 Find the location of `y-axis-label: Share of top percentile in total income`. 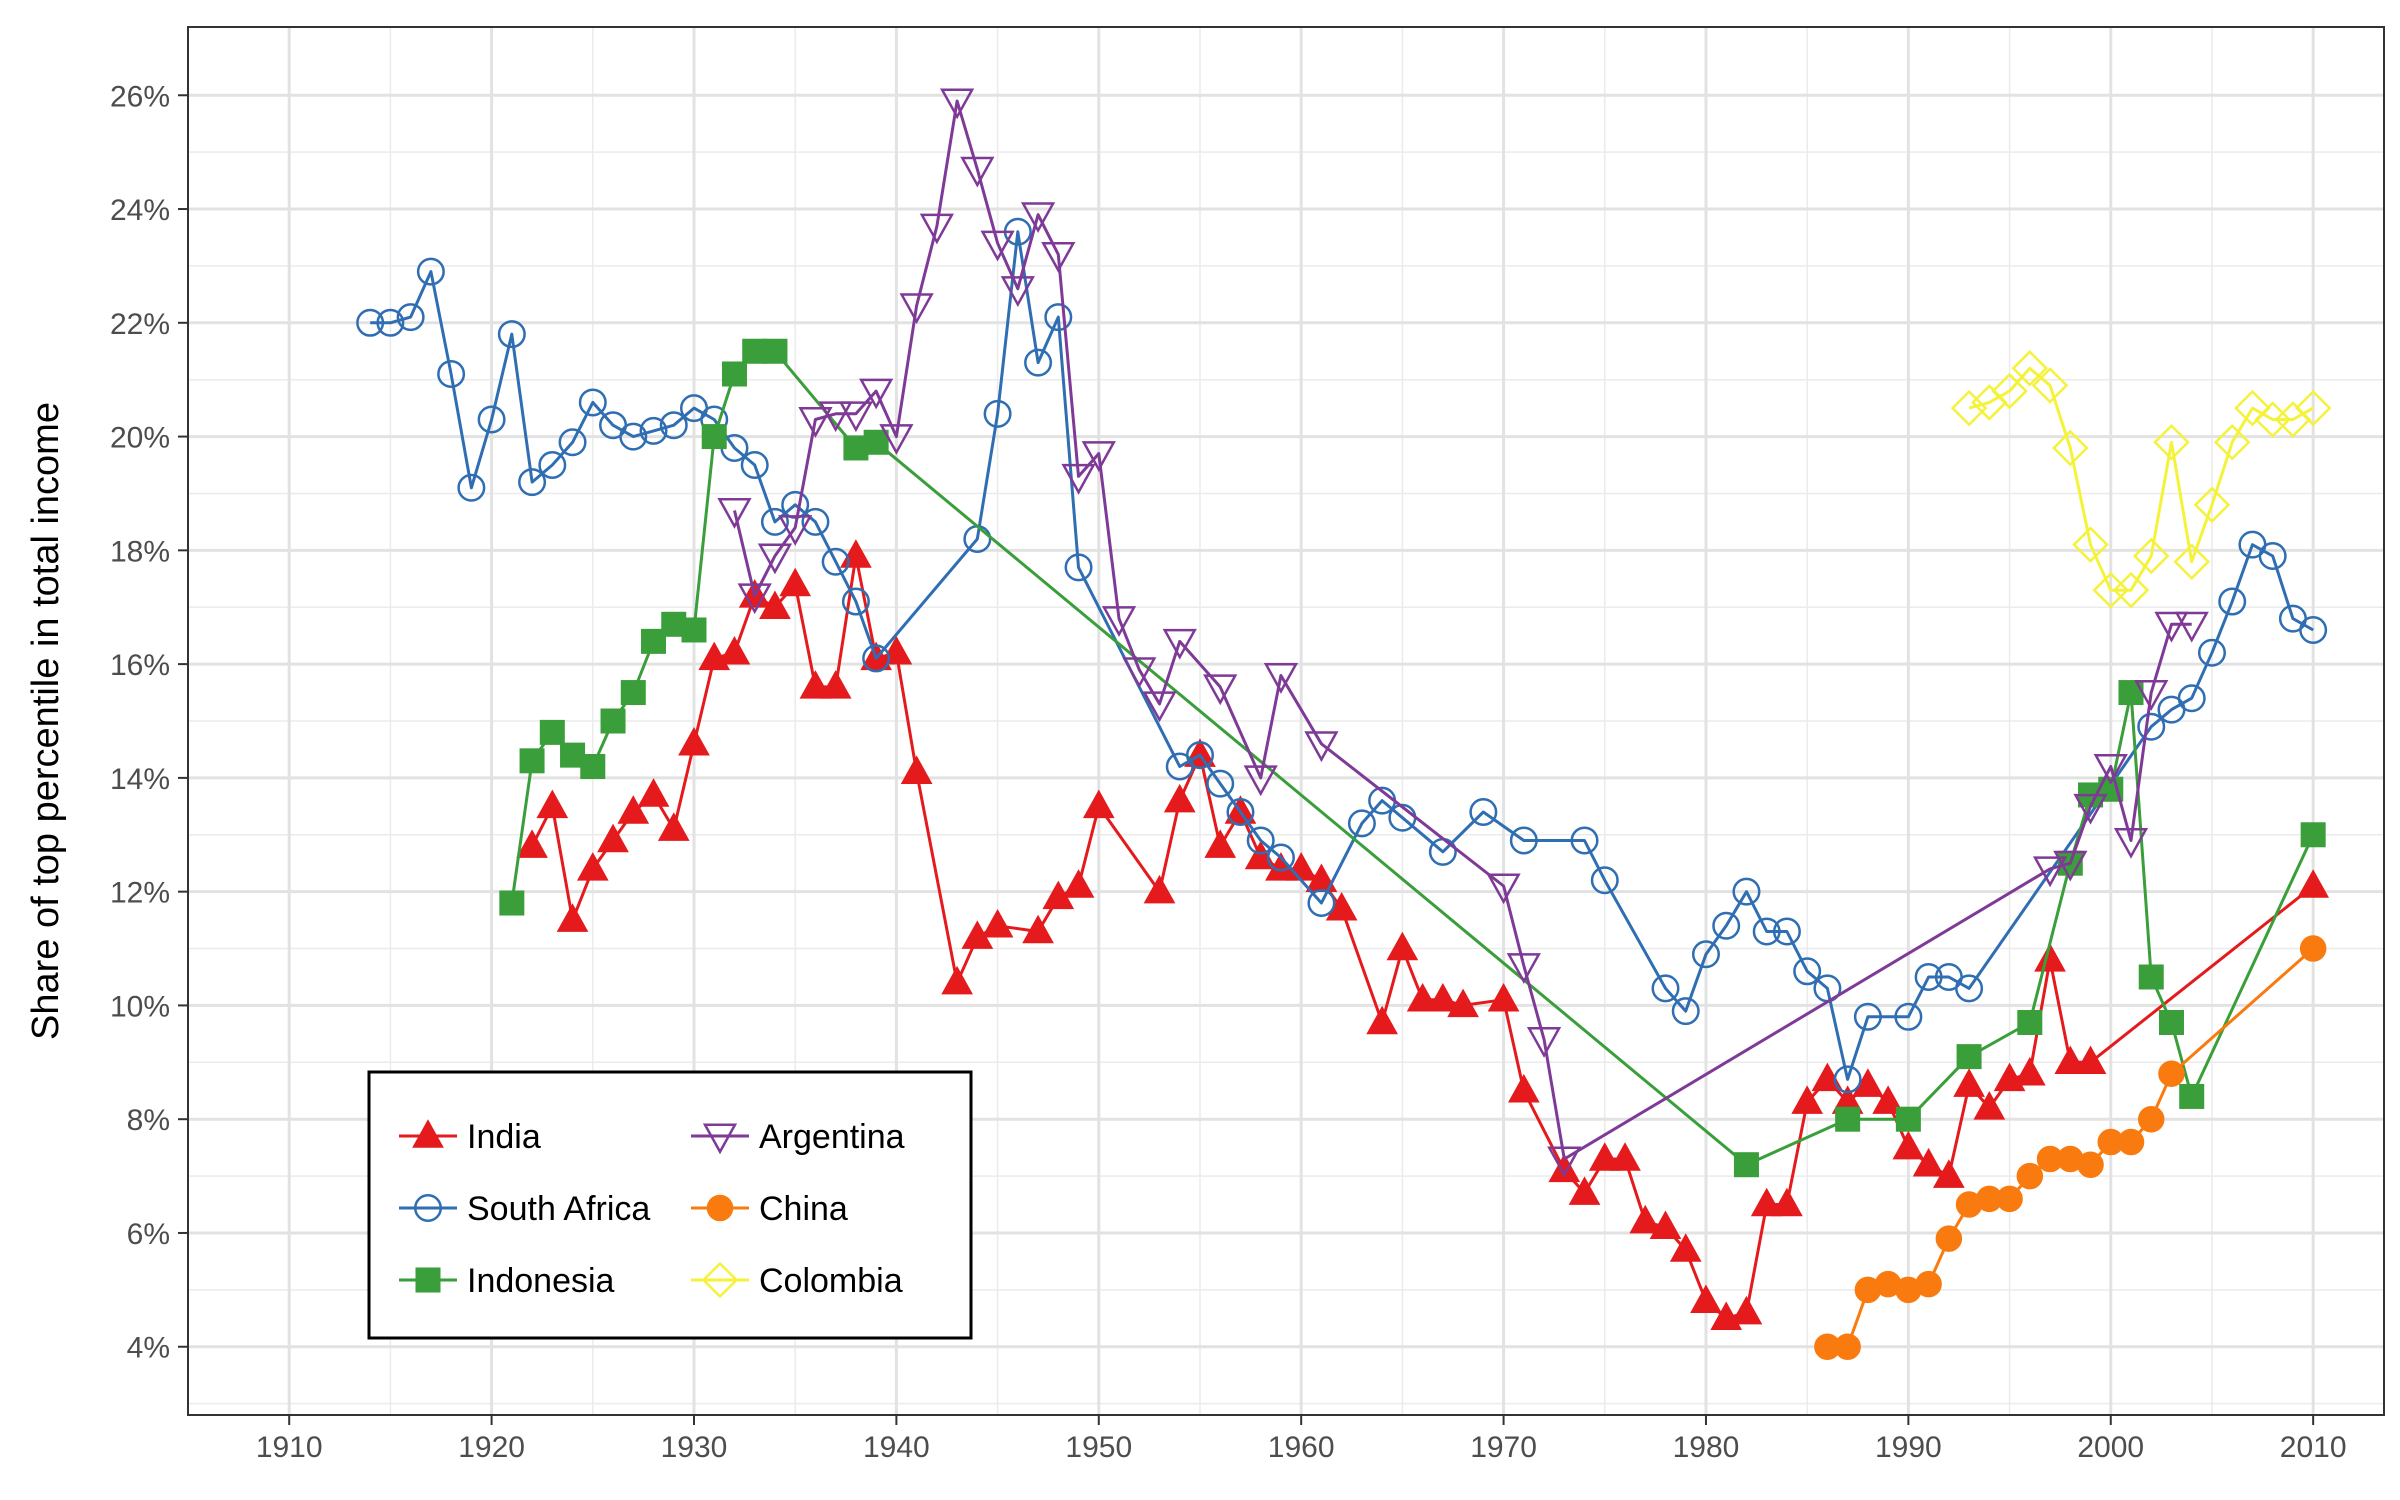

y-axis-label: Share of top percentile in total income is located at coordinates (46, 721).